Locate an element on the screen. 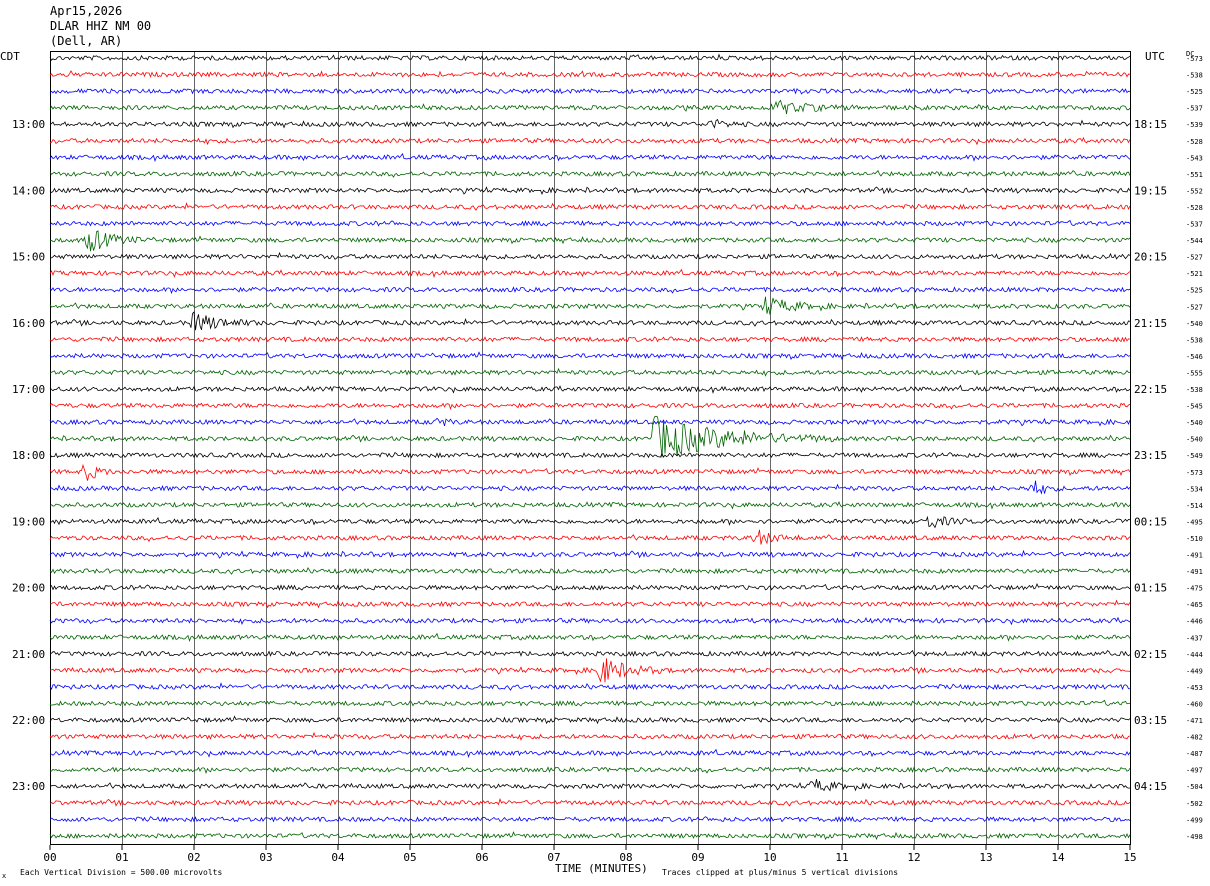  cdt-hour-label: 22:00 is located at coordinates (28, 720).